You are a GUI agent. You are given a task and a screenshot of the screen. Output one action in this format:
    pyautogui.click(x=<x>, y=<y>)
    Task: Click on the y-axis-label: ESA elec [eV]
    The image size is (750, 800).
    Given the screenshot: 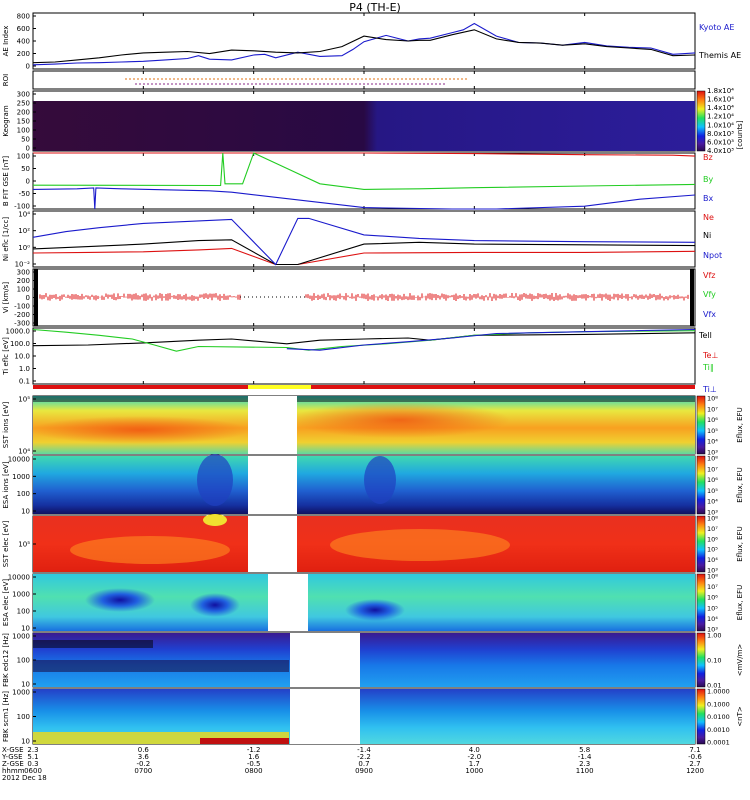 What is the action you would take?
    pyautogui.click(x=6, y=602)
    